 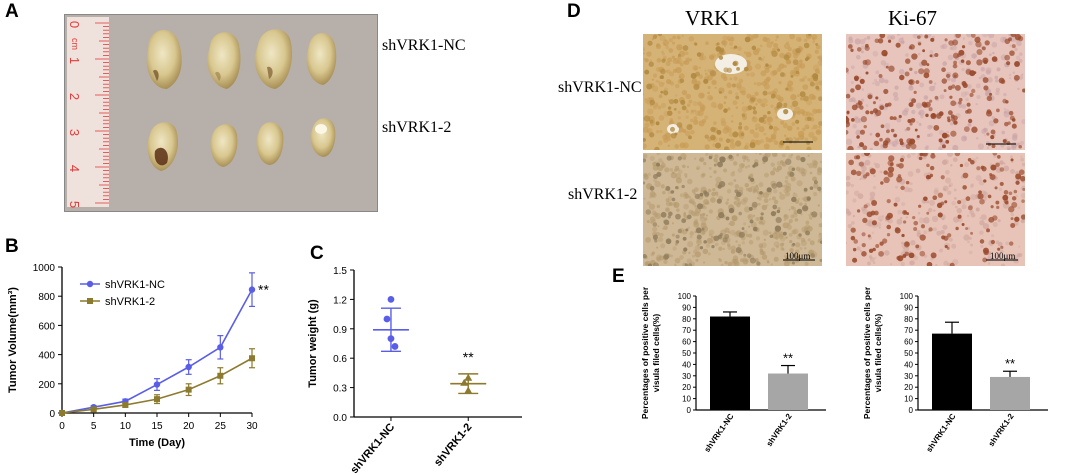 I want to click on data-point, so click(x=395, y=346).